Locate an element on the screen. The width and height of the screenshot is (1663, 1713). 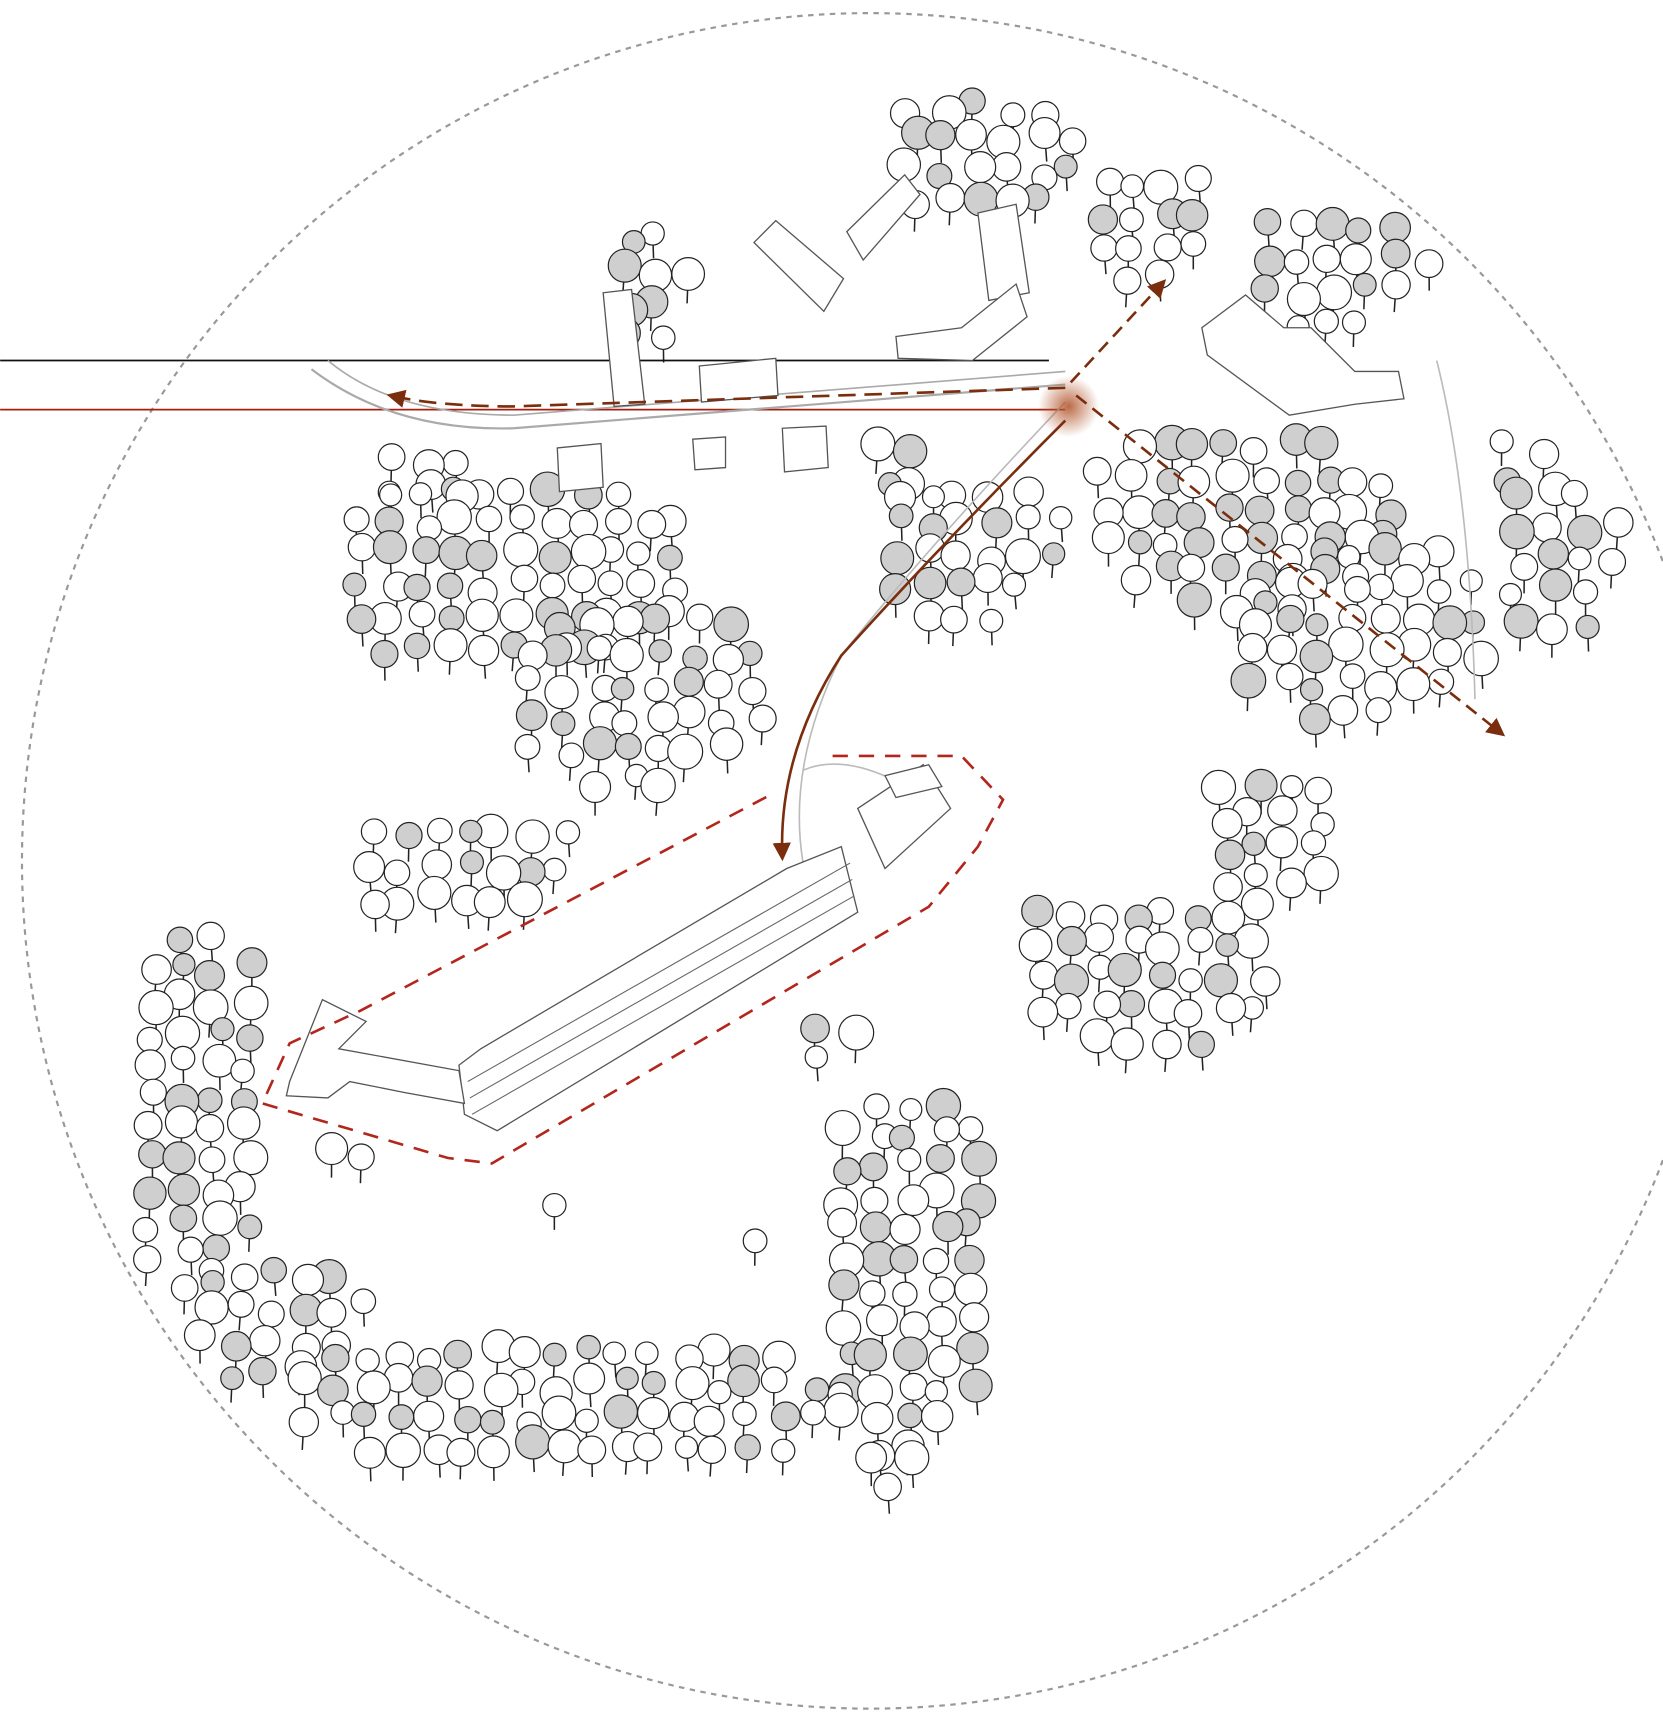
building-wing is located at coordinates (375, 1051).